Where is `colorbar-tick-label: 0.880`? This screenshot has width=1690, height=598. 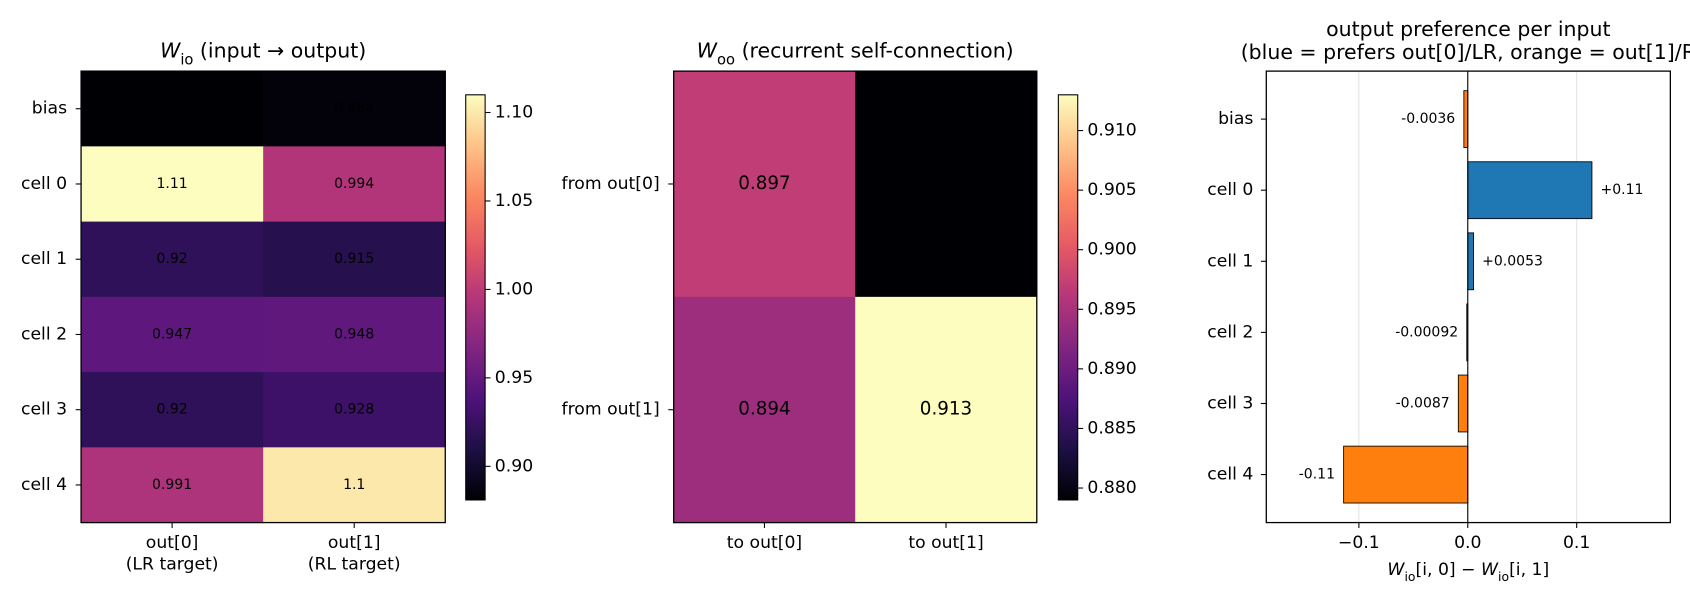
colorbar-tick-label: 0.880 is located at coordinates (1111, 488).